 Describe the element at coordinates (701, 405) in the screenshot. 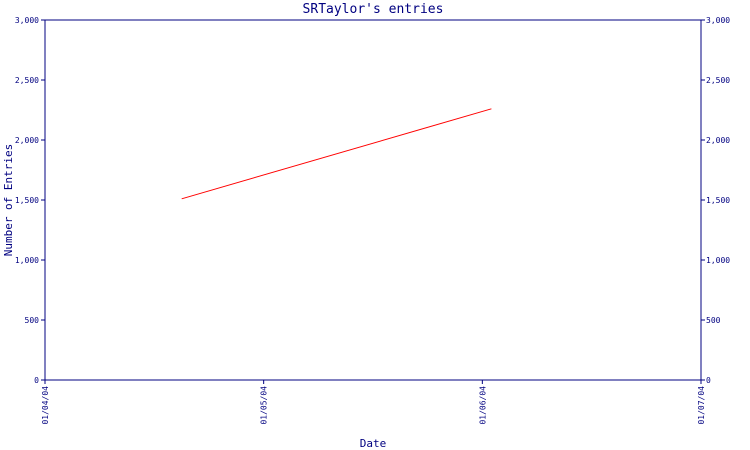

I see `x-tick-label: 01/07/04` at that location.